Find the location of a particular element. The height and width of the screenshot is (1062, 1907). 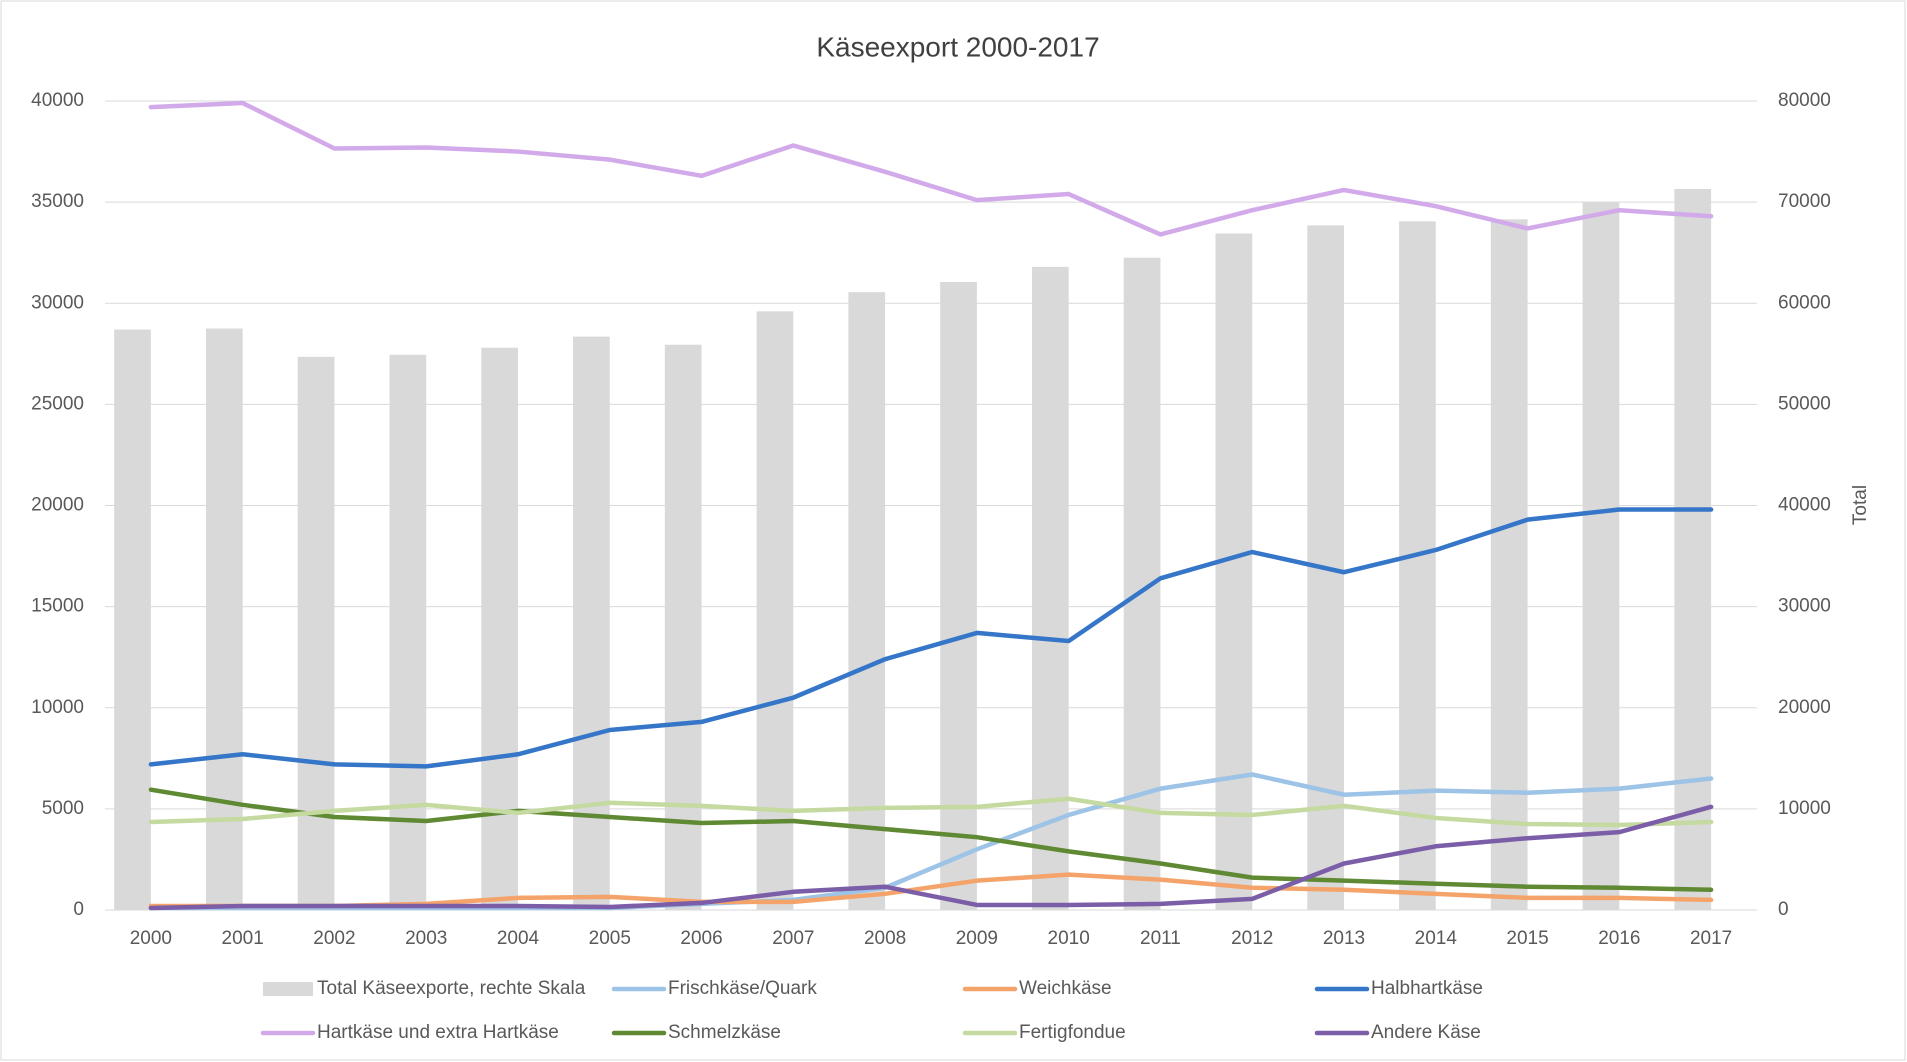

legend-label: Schmelzkäse is located at coordinates (724, 1032).